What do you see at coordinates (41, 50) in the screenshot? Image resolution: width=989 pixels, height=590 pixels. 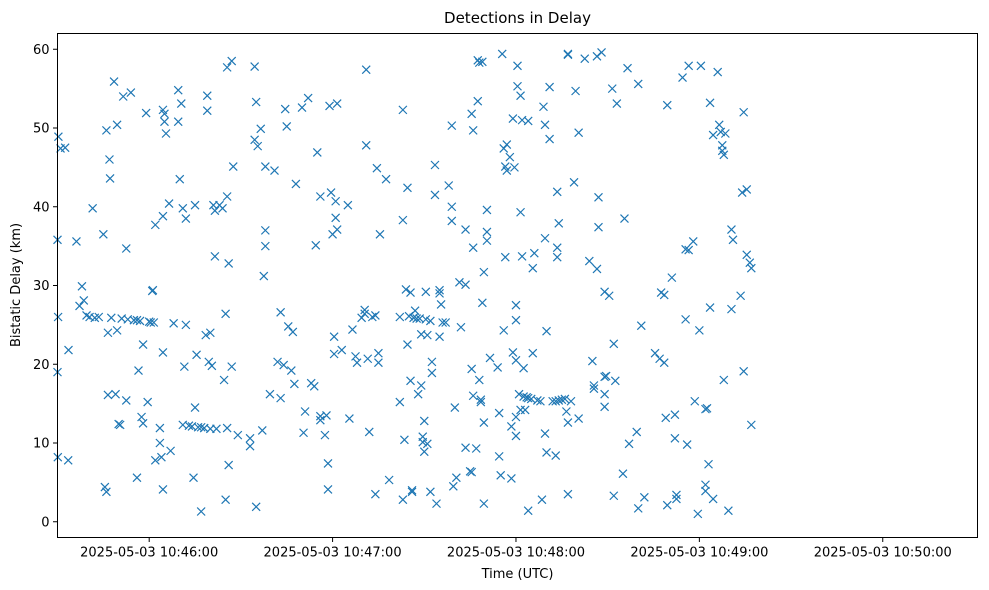 I see `y-tick-label: 60` at bounding box center [41, 50].